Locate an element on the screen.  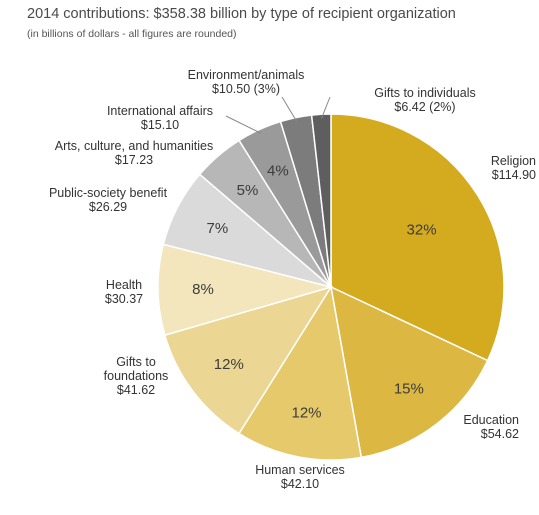
category-name: Gifts to individuals is located at coordinates (424, 93).